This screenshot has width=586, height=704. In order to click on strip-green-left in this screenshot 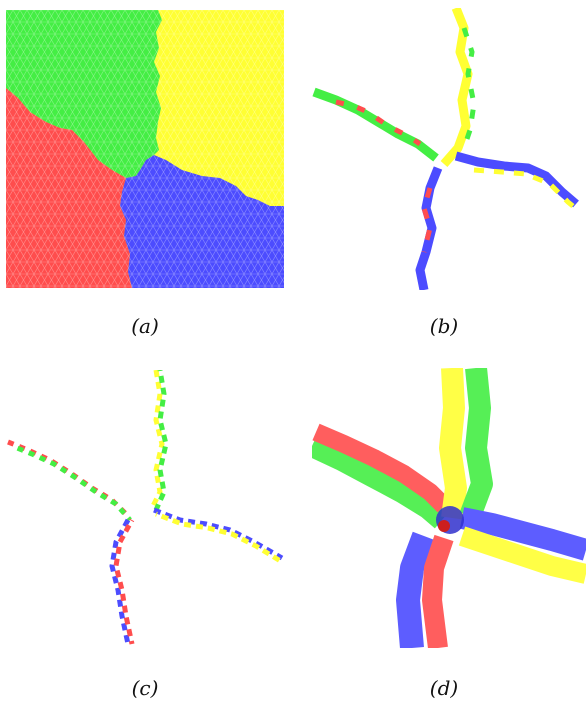, I will do `click(375, 124)`.